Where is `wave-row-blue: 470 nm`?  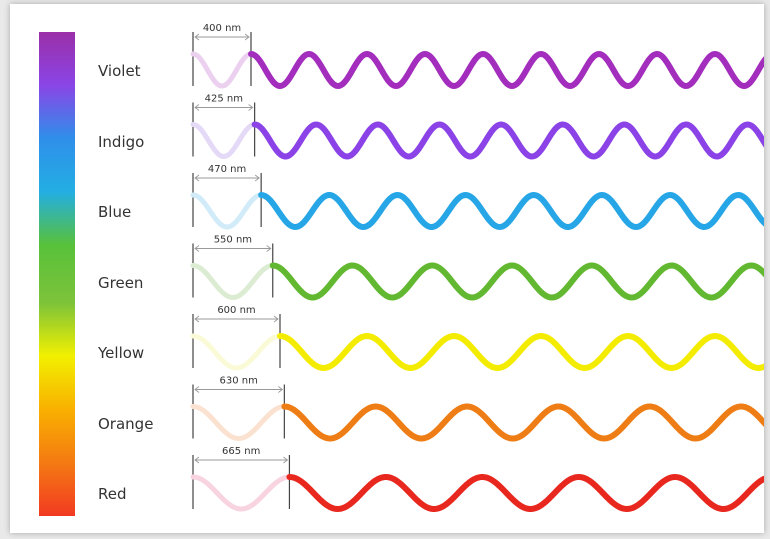
wave-row-blue: 470 nm is located at coordinates (477, 197).